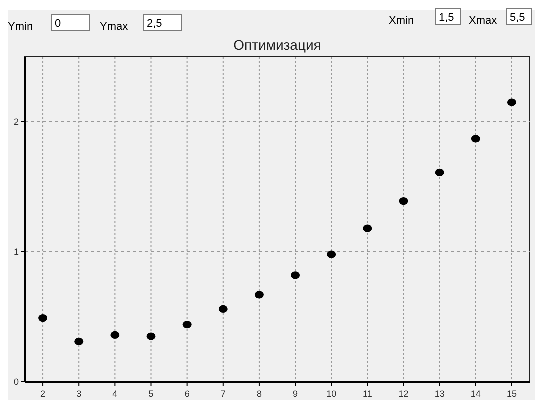  Describe the element at coordinates (114, 27) in the screenshot. I see `text: Ymax` at that location.